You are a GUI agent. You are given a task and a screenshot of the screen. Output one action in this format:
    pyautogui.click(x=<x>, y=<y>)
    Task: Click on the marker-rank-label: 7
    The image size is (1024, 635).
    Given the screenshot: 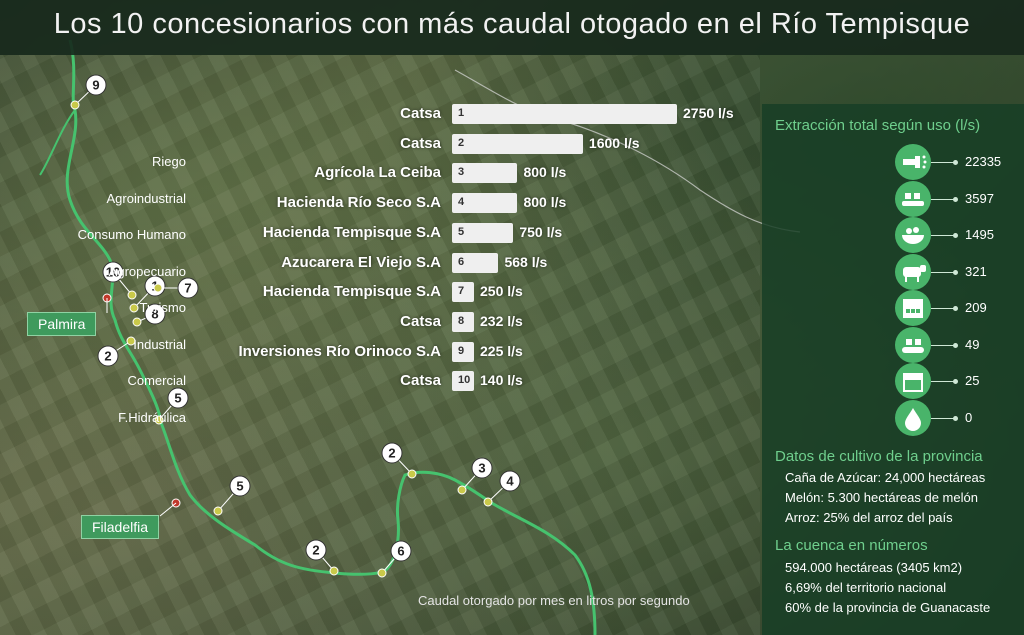 What is the action you would take?
    pyautogui.click(x=187, y=288)
    